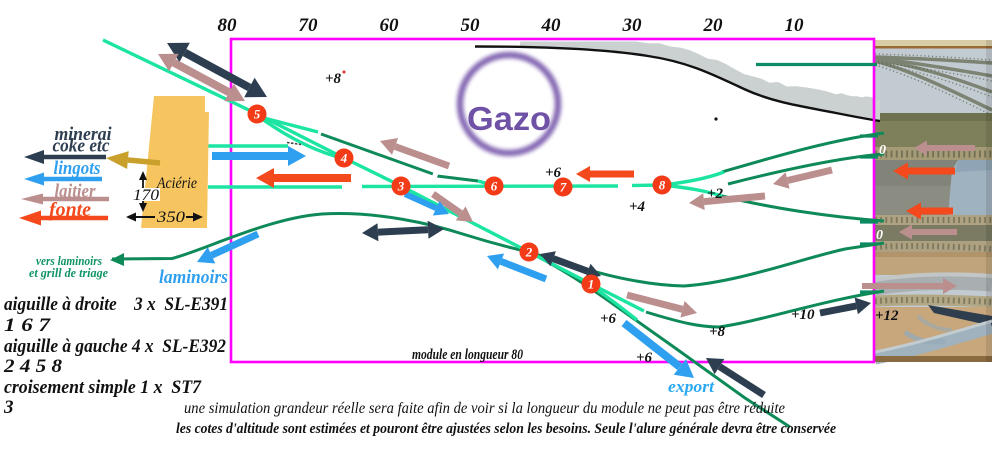  What do you see at coordinates (887, 316) in the screenshot?
I see `svg-text: +12` at bounding box center [887, 316].